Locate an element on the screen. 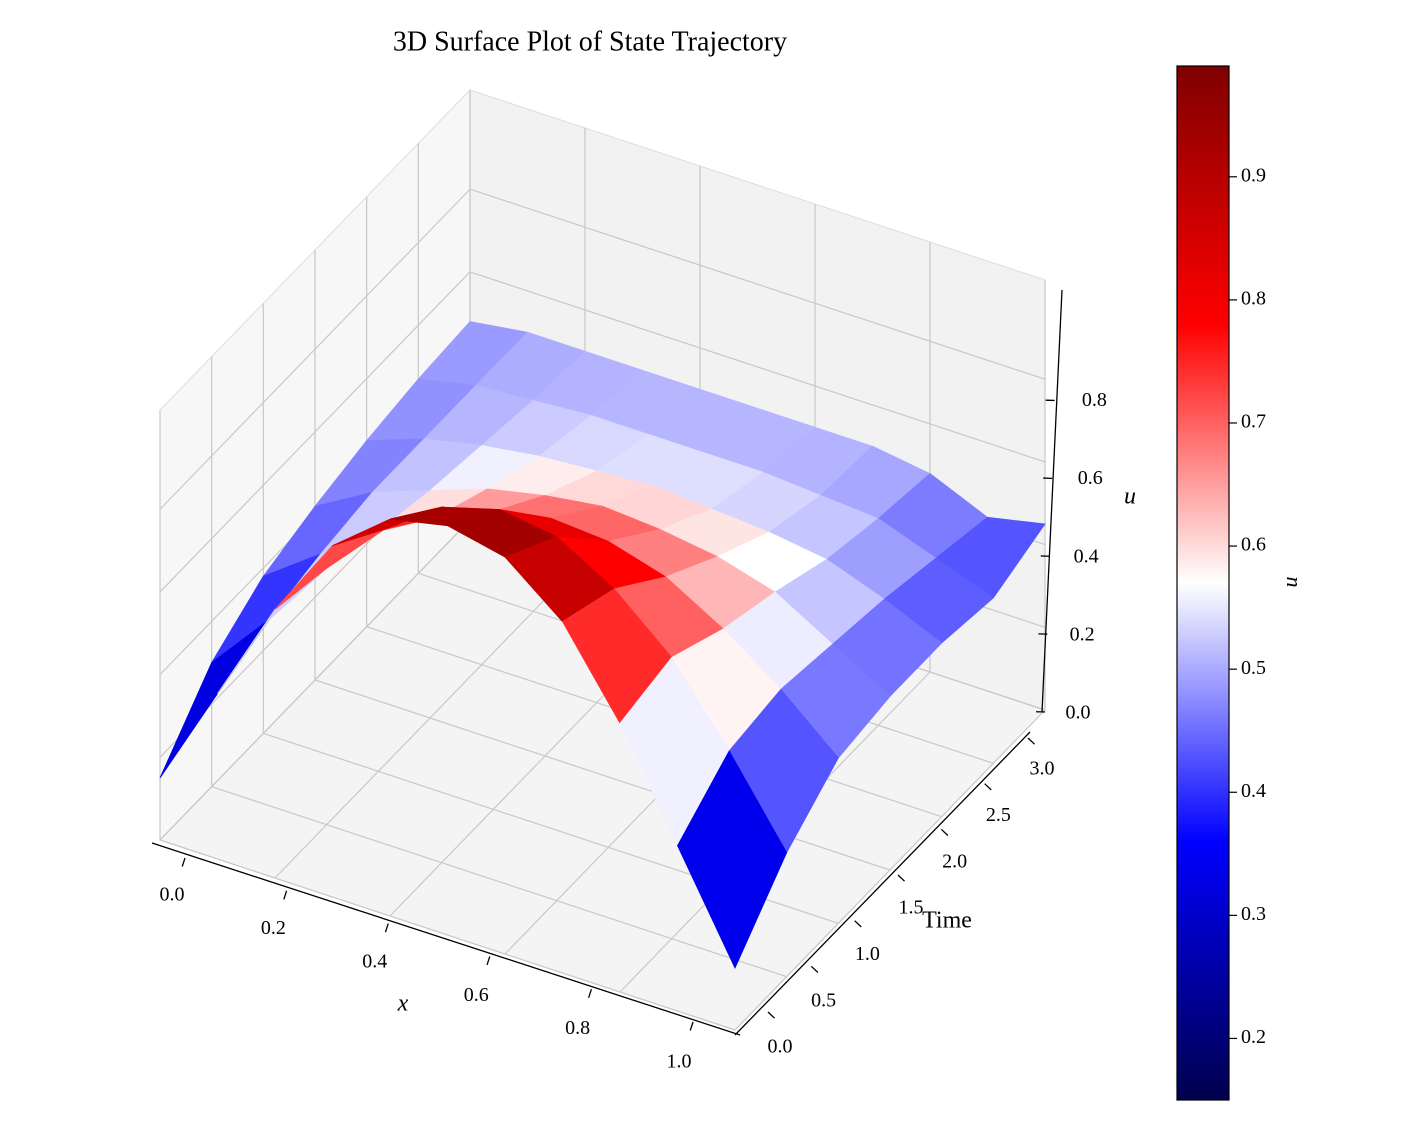 The image size is (1411, 1130). y-axis is located at coordinates (882, 883).